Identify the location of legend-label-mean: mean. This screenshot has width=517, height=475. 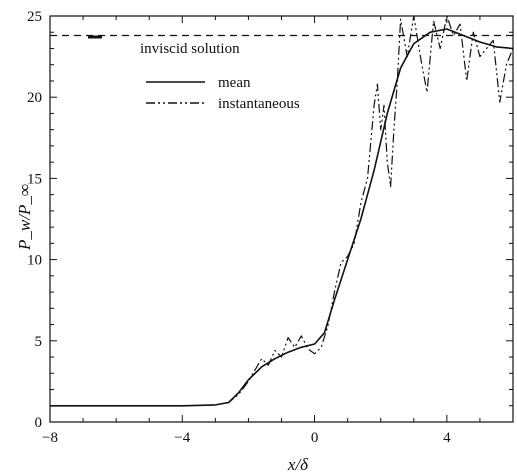
(234, 83).